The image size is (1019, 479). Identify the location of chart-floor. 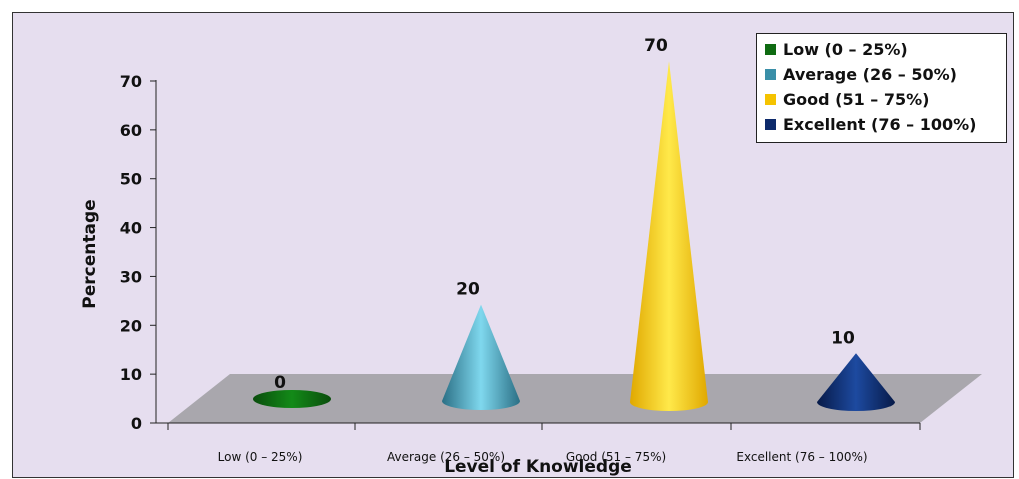
(575, 398).